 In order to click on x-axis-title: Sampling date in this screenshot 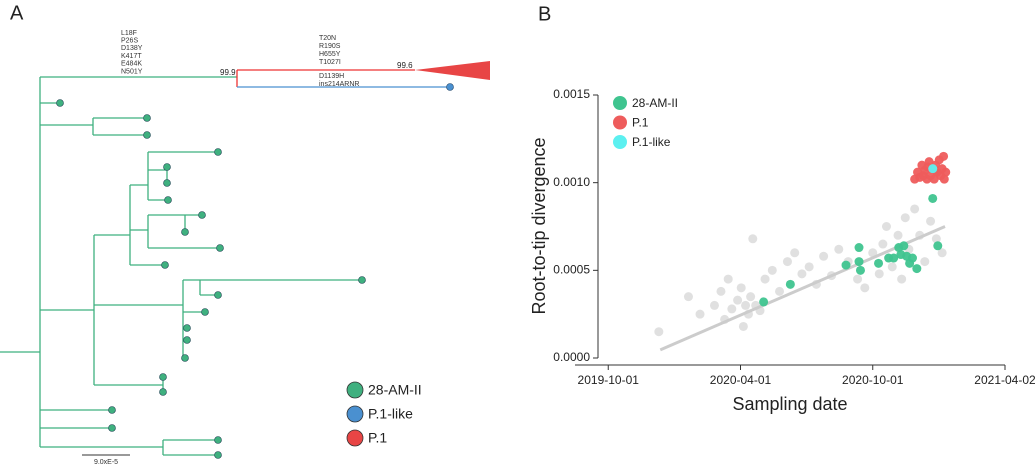, I will do `click(789, 404)`.